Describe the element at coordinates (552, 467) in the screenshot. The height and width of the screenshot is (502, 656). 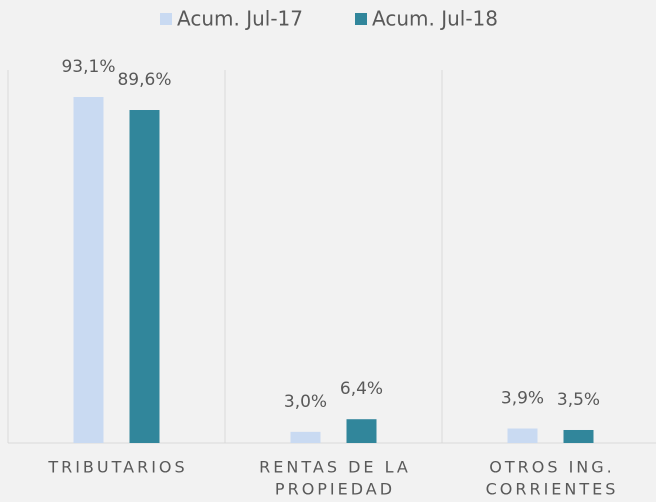
I see `x-tick-label: OTROS ING.` at that location.